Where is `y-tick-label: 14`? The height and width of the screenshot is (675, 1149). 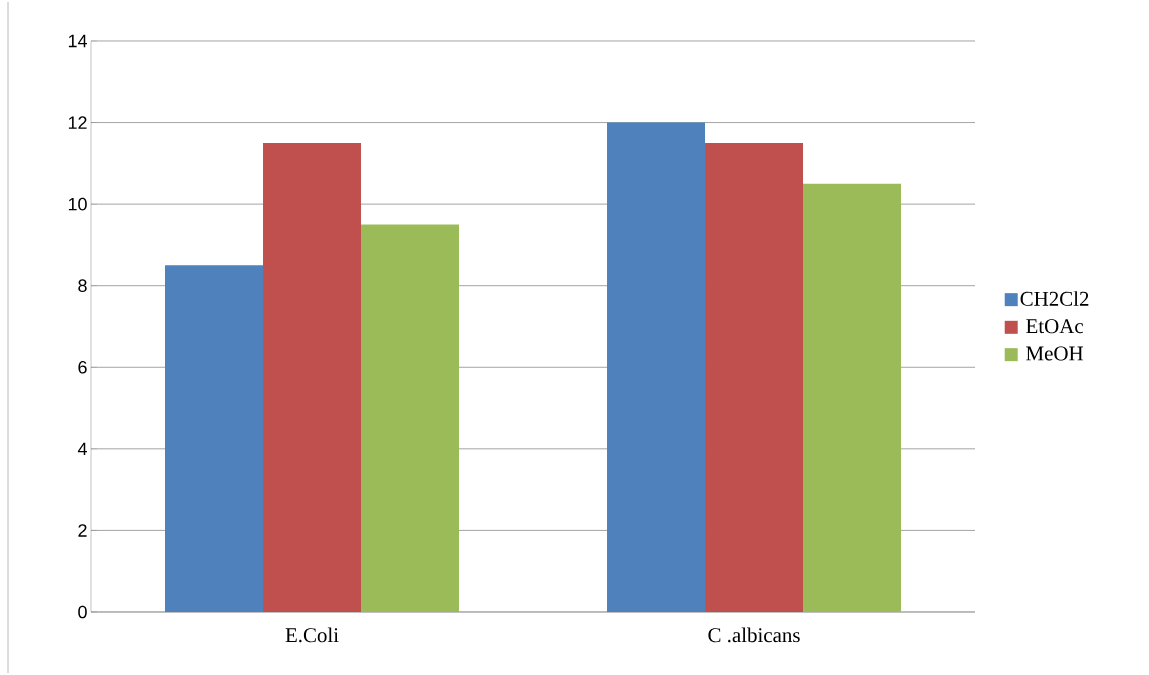 y-tick-label: 14 is located at coordinates (77, 41).